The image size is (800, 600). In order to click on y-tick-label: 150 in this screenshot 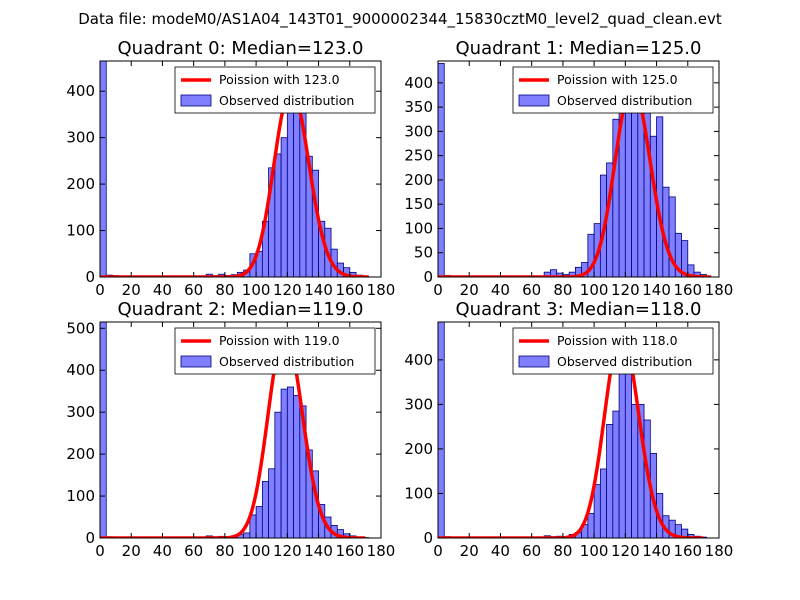, I will do `click(418, 204)`.